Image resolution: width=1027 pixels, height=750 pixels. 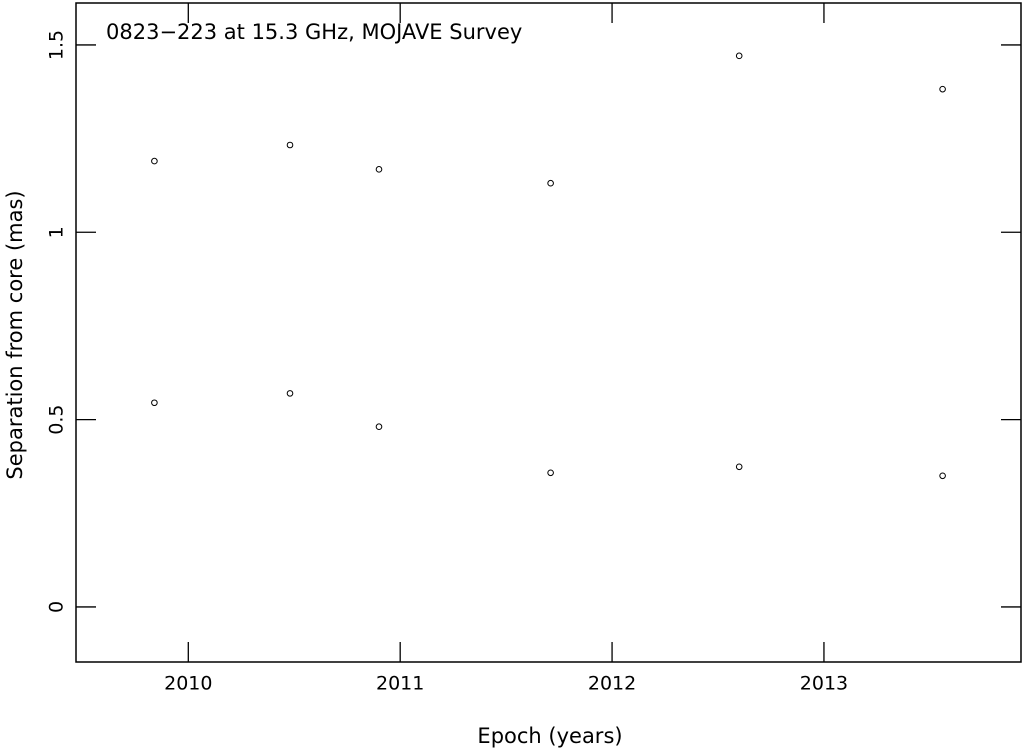 I want to click on y-tick-label: 0, so click(x=57, y=607).